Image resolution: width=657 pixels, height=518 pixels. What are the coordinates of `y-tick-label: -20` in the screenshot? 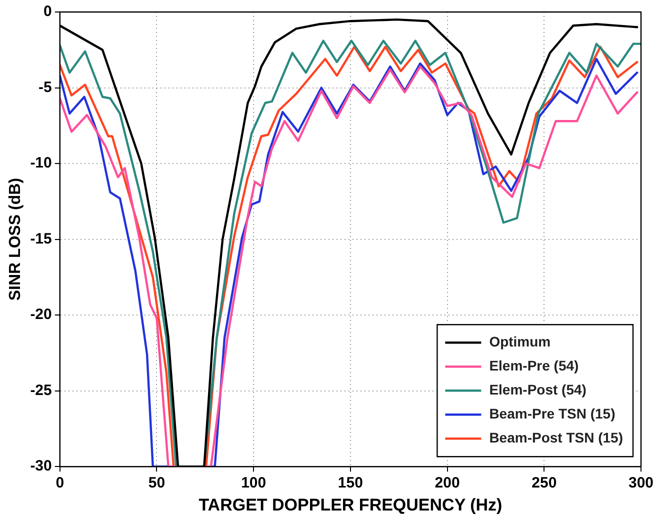 It's located at (41, 315).